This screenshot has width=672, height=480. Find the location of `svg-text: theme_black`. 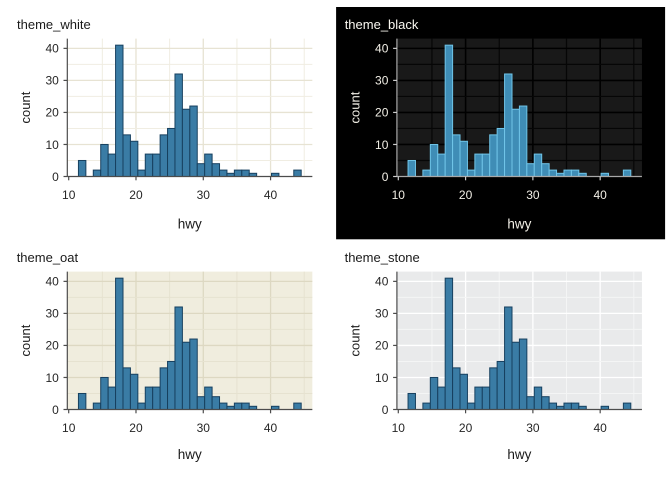

svg-text: theme_black is located at coordinates (382, 24).